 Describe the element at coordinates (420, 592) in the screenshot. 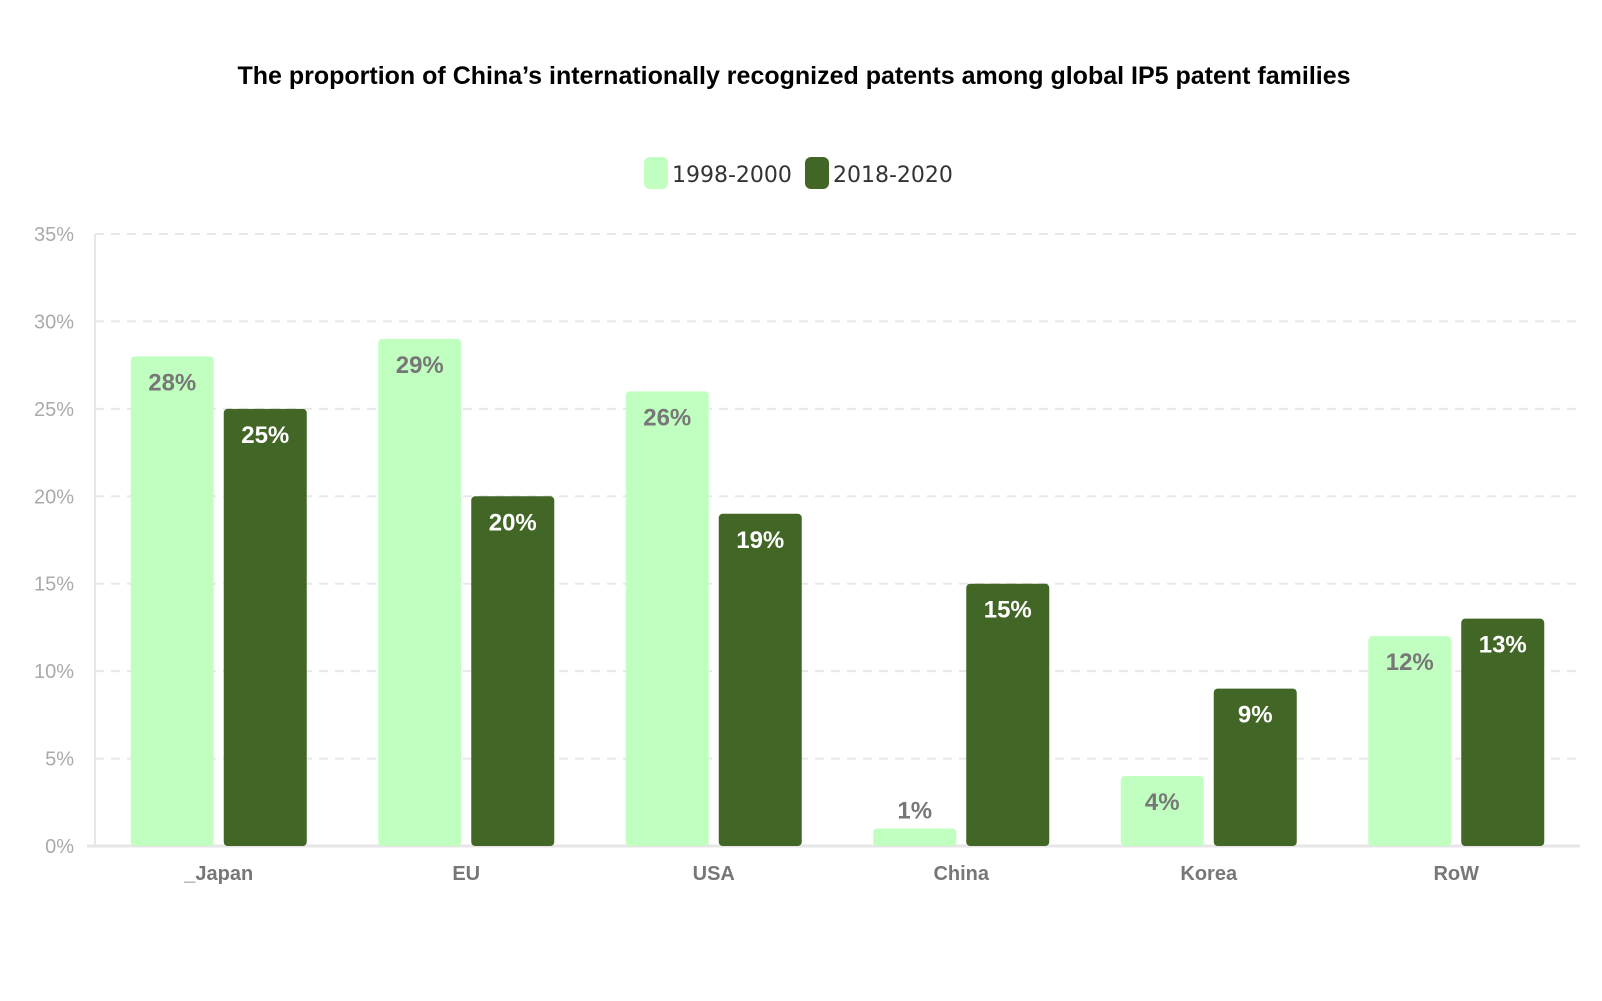

I see `bar-1998-2000-eu` at that location.